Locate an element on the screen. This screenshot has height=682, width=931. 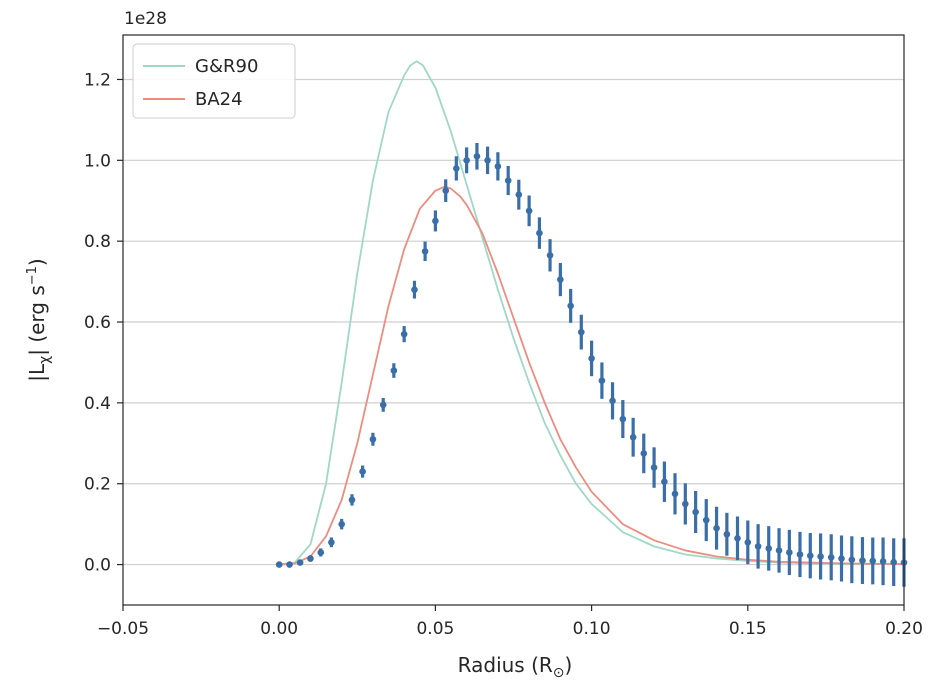
y-tick-label: 1.0 is located at coordinates (97, 161).